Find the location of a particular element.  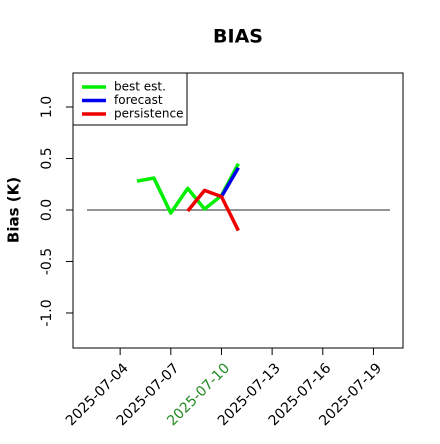

legend-label: forecast is located at coordinates (138, 100).